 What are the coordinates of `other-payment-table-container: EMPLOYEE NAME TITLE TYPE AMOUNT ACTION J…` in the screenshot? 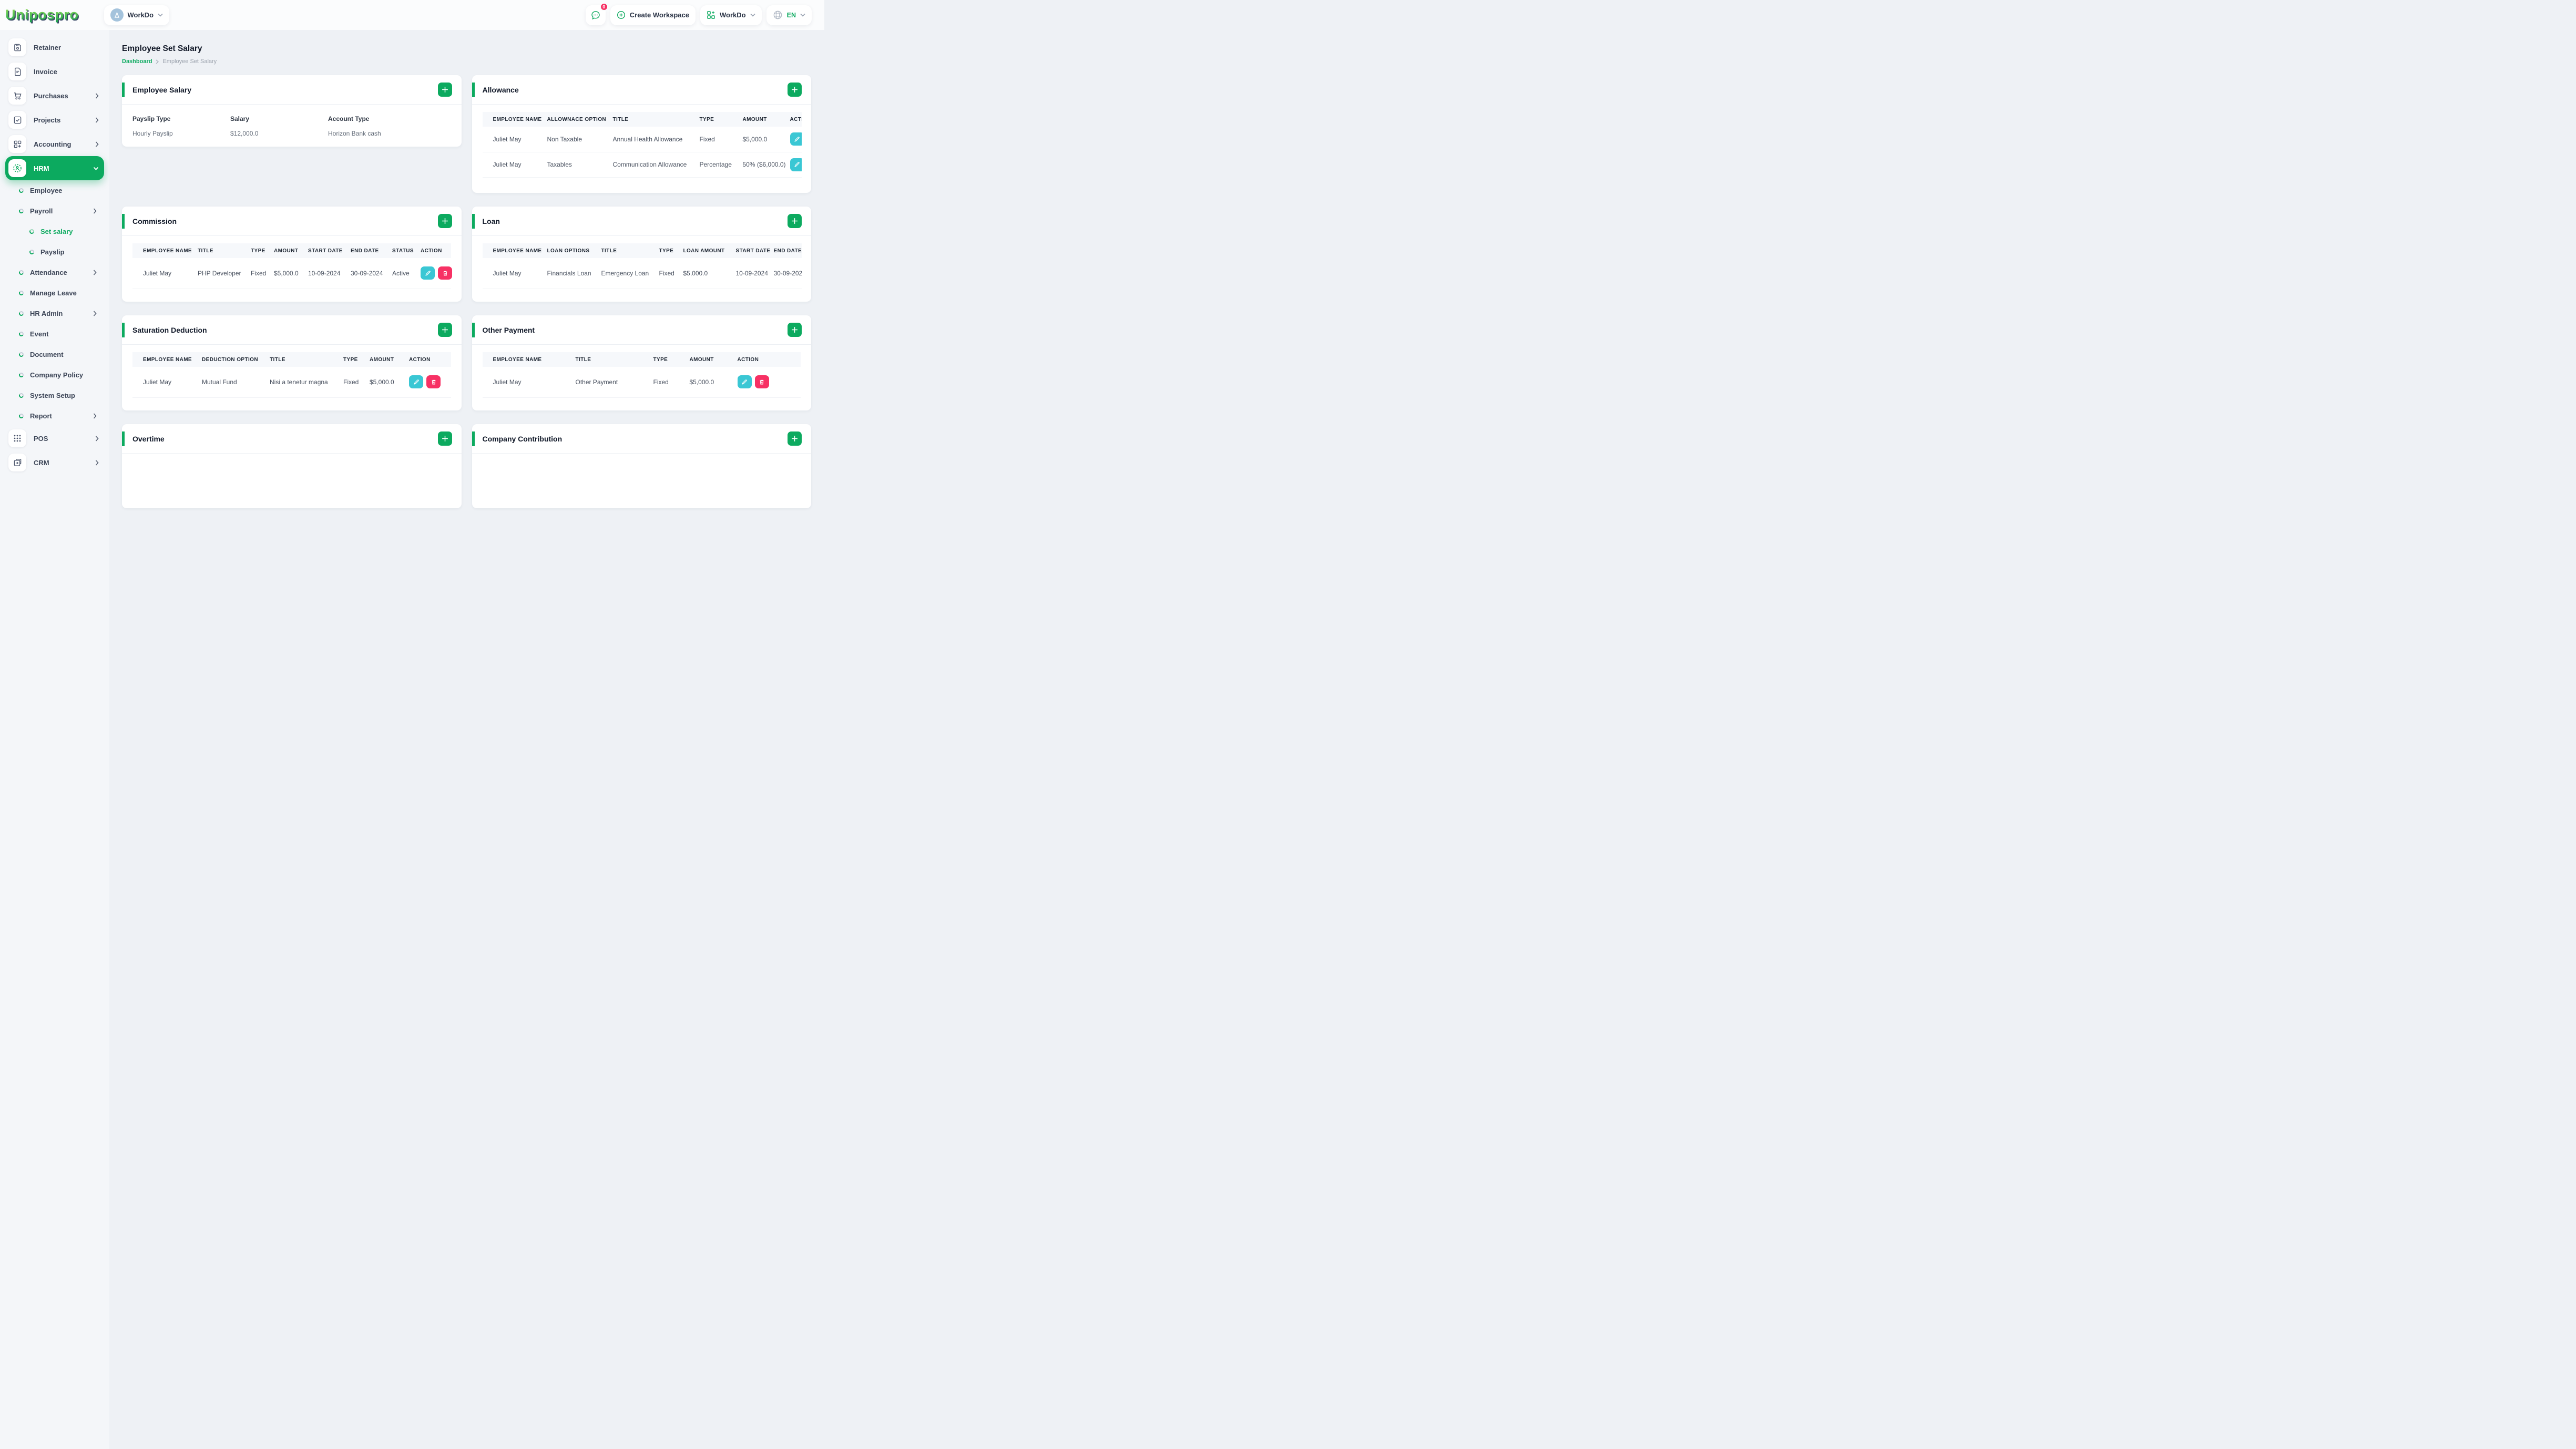 It's located at (642, 375).